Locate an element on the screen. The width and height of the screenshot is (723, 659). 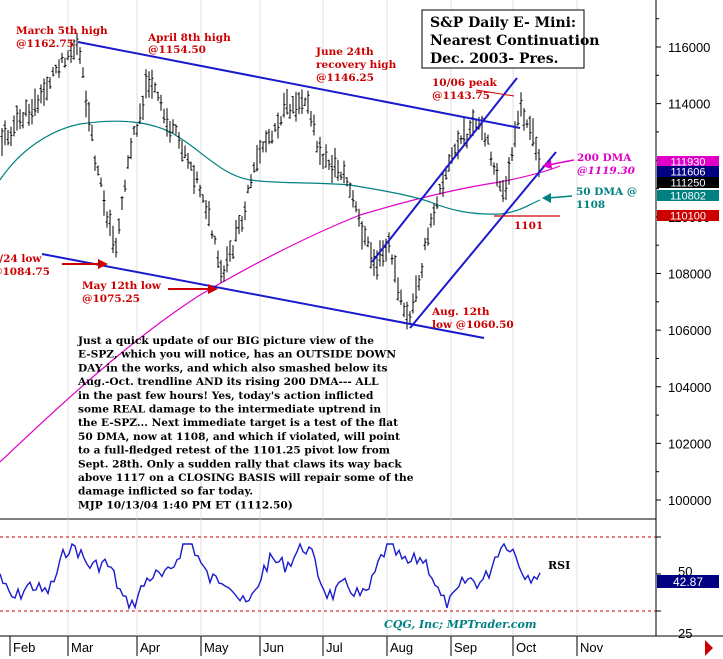
x-tick-label: Oct is located at coordinates (526, 647).